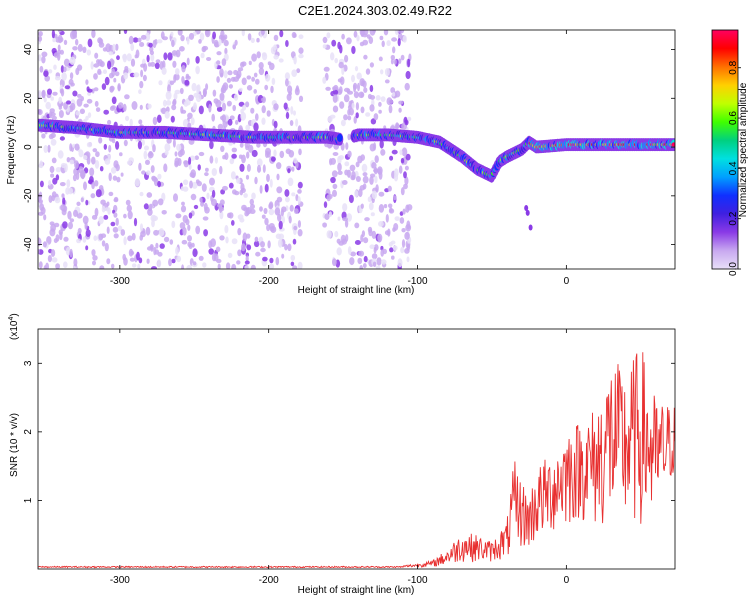 The height and width of the screenshot is (600, 750). What do you see at coordinates (733, 118) in the screenshot?
I see `colorbar-tick-label: 0.6` at bounding box center [733, 118].